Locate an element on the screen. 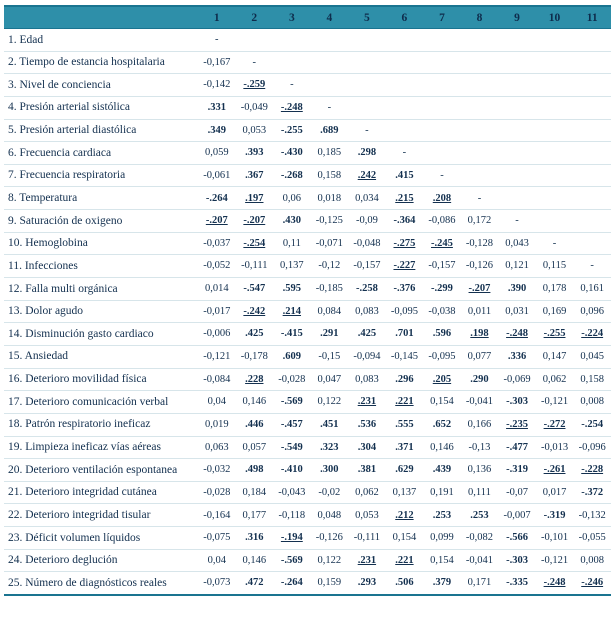 The width and height of the screenshot is (615, 628). row-label: 2. Tiempo de estancia hospitalaria is located at coordinates (101, 63).